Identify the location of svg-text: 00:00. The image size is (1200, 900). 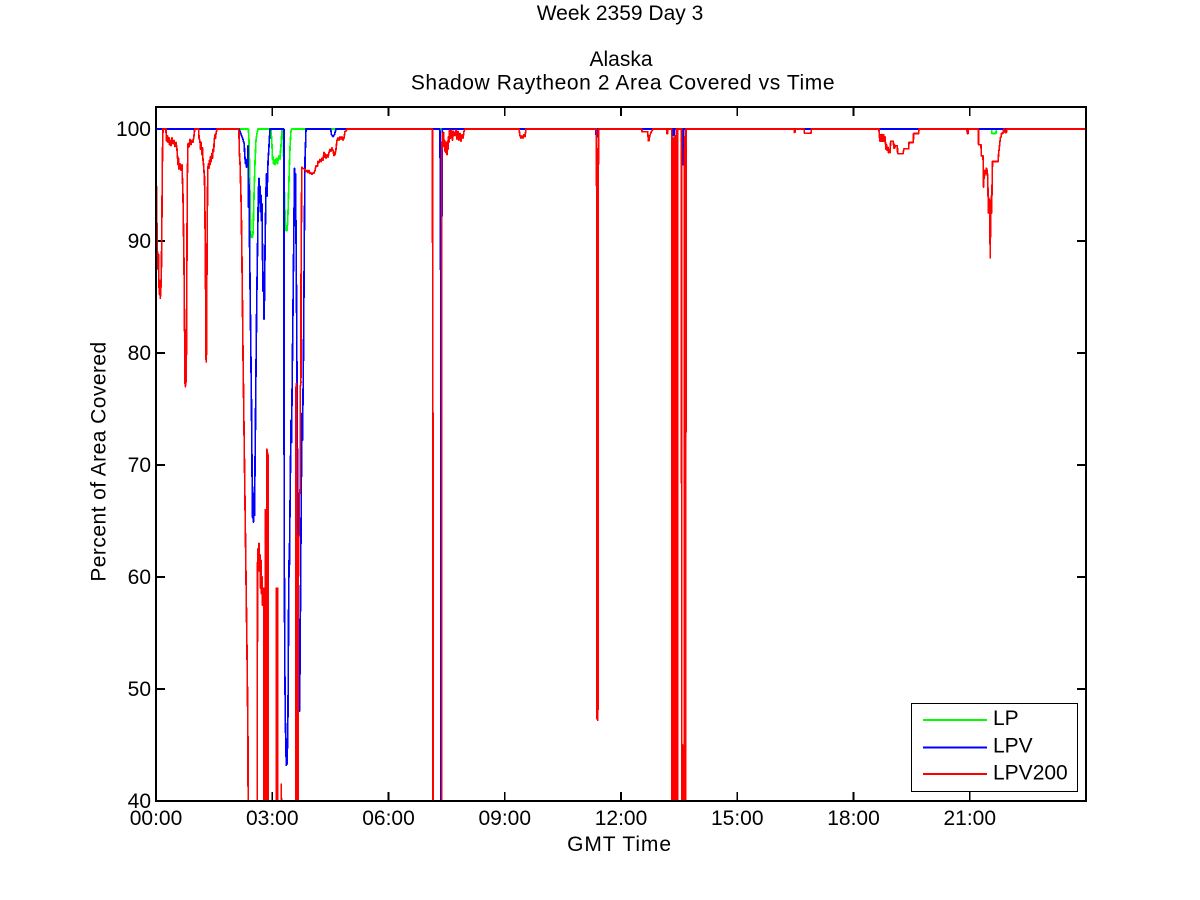
(156, 818).